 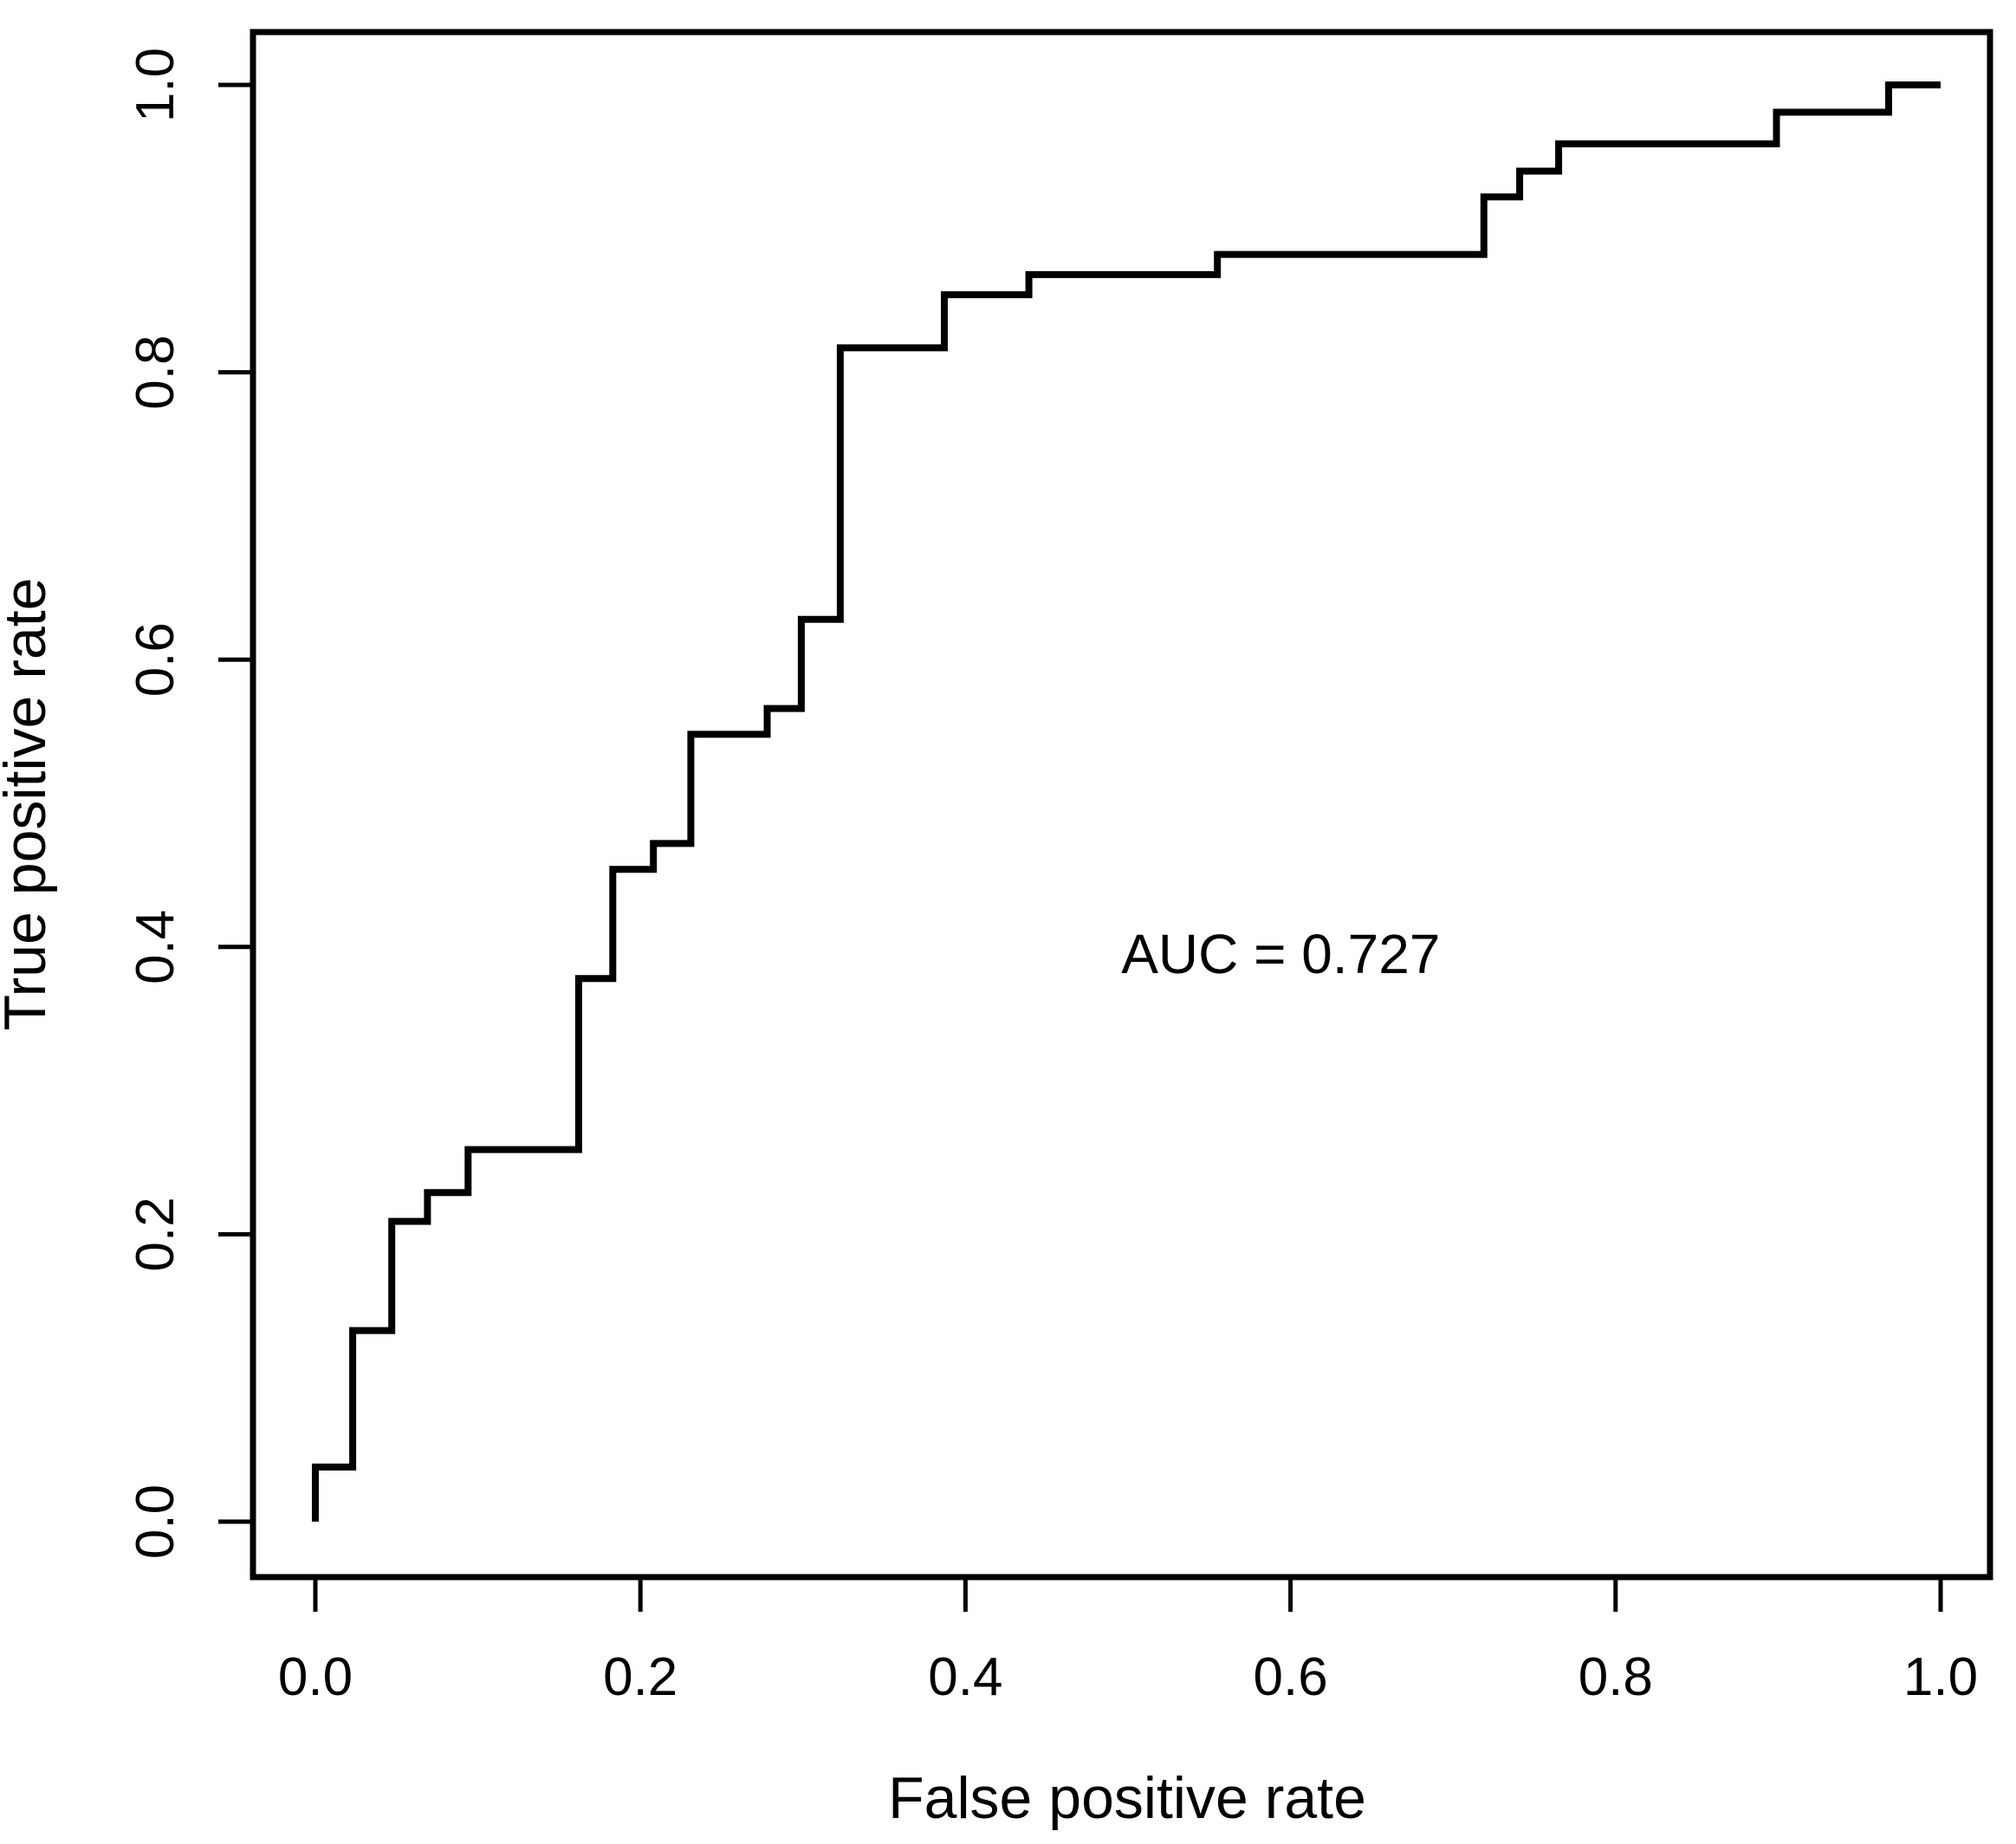 I want to click on x-tick-label: 0.6, so click(x=1290, y=1677).